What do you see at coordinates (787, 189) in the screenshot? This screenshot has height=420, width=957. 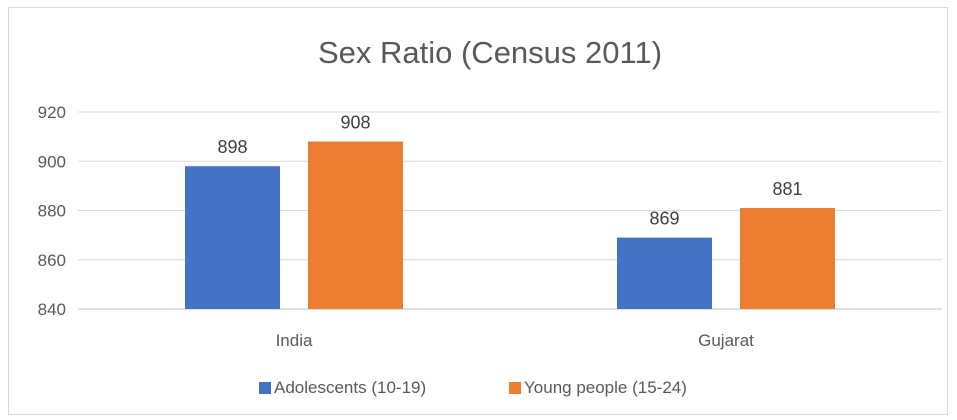 I see `data-label: 881` at bounding box center [787, 189].